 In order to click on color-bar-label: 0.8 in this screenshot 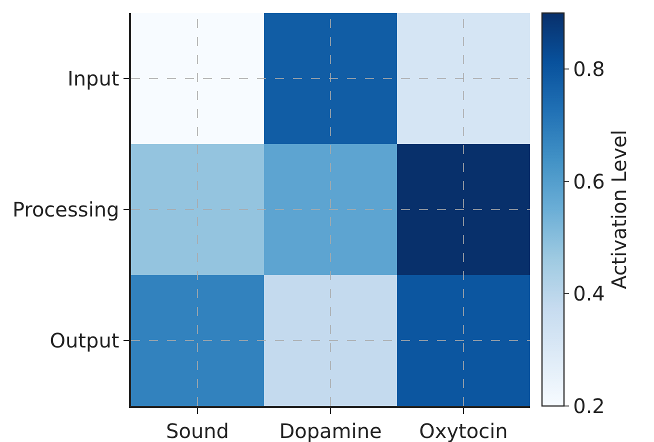, I will do `click(589, 69)`.